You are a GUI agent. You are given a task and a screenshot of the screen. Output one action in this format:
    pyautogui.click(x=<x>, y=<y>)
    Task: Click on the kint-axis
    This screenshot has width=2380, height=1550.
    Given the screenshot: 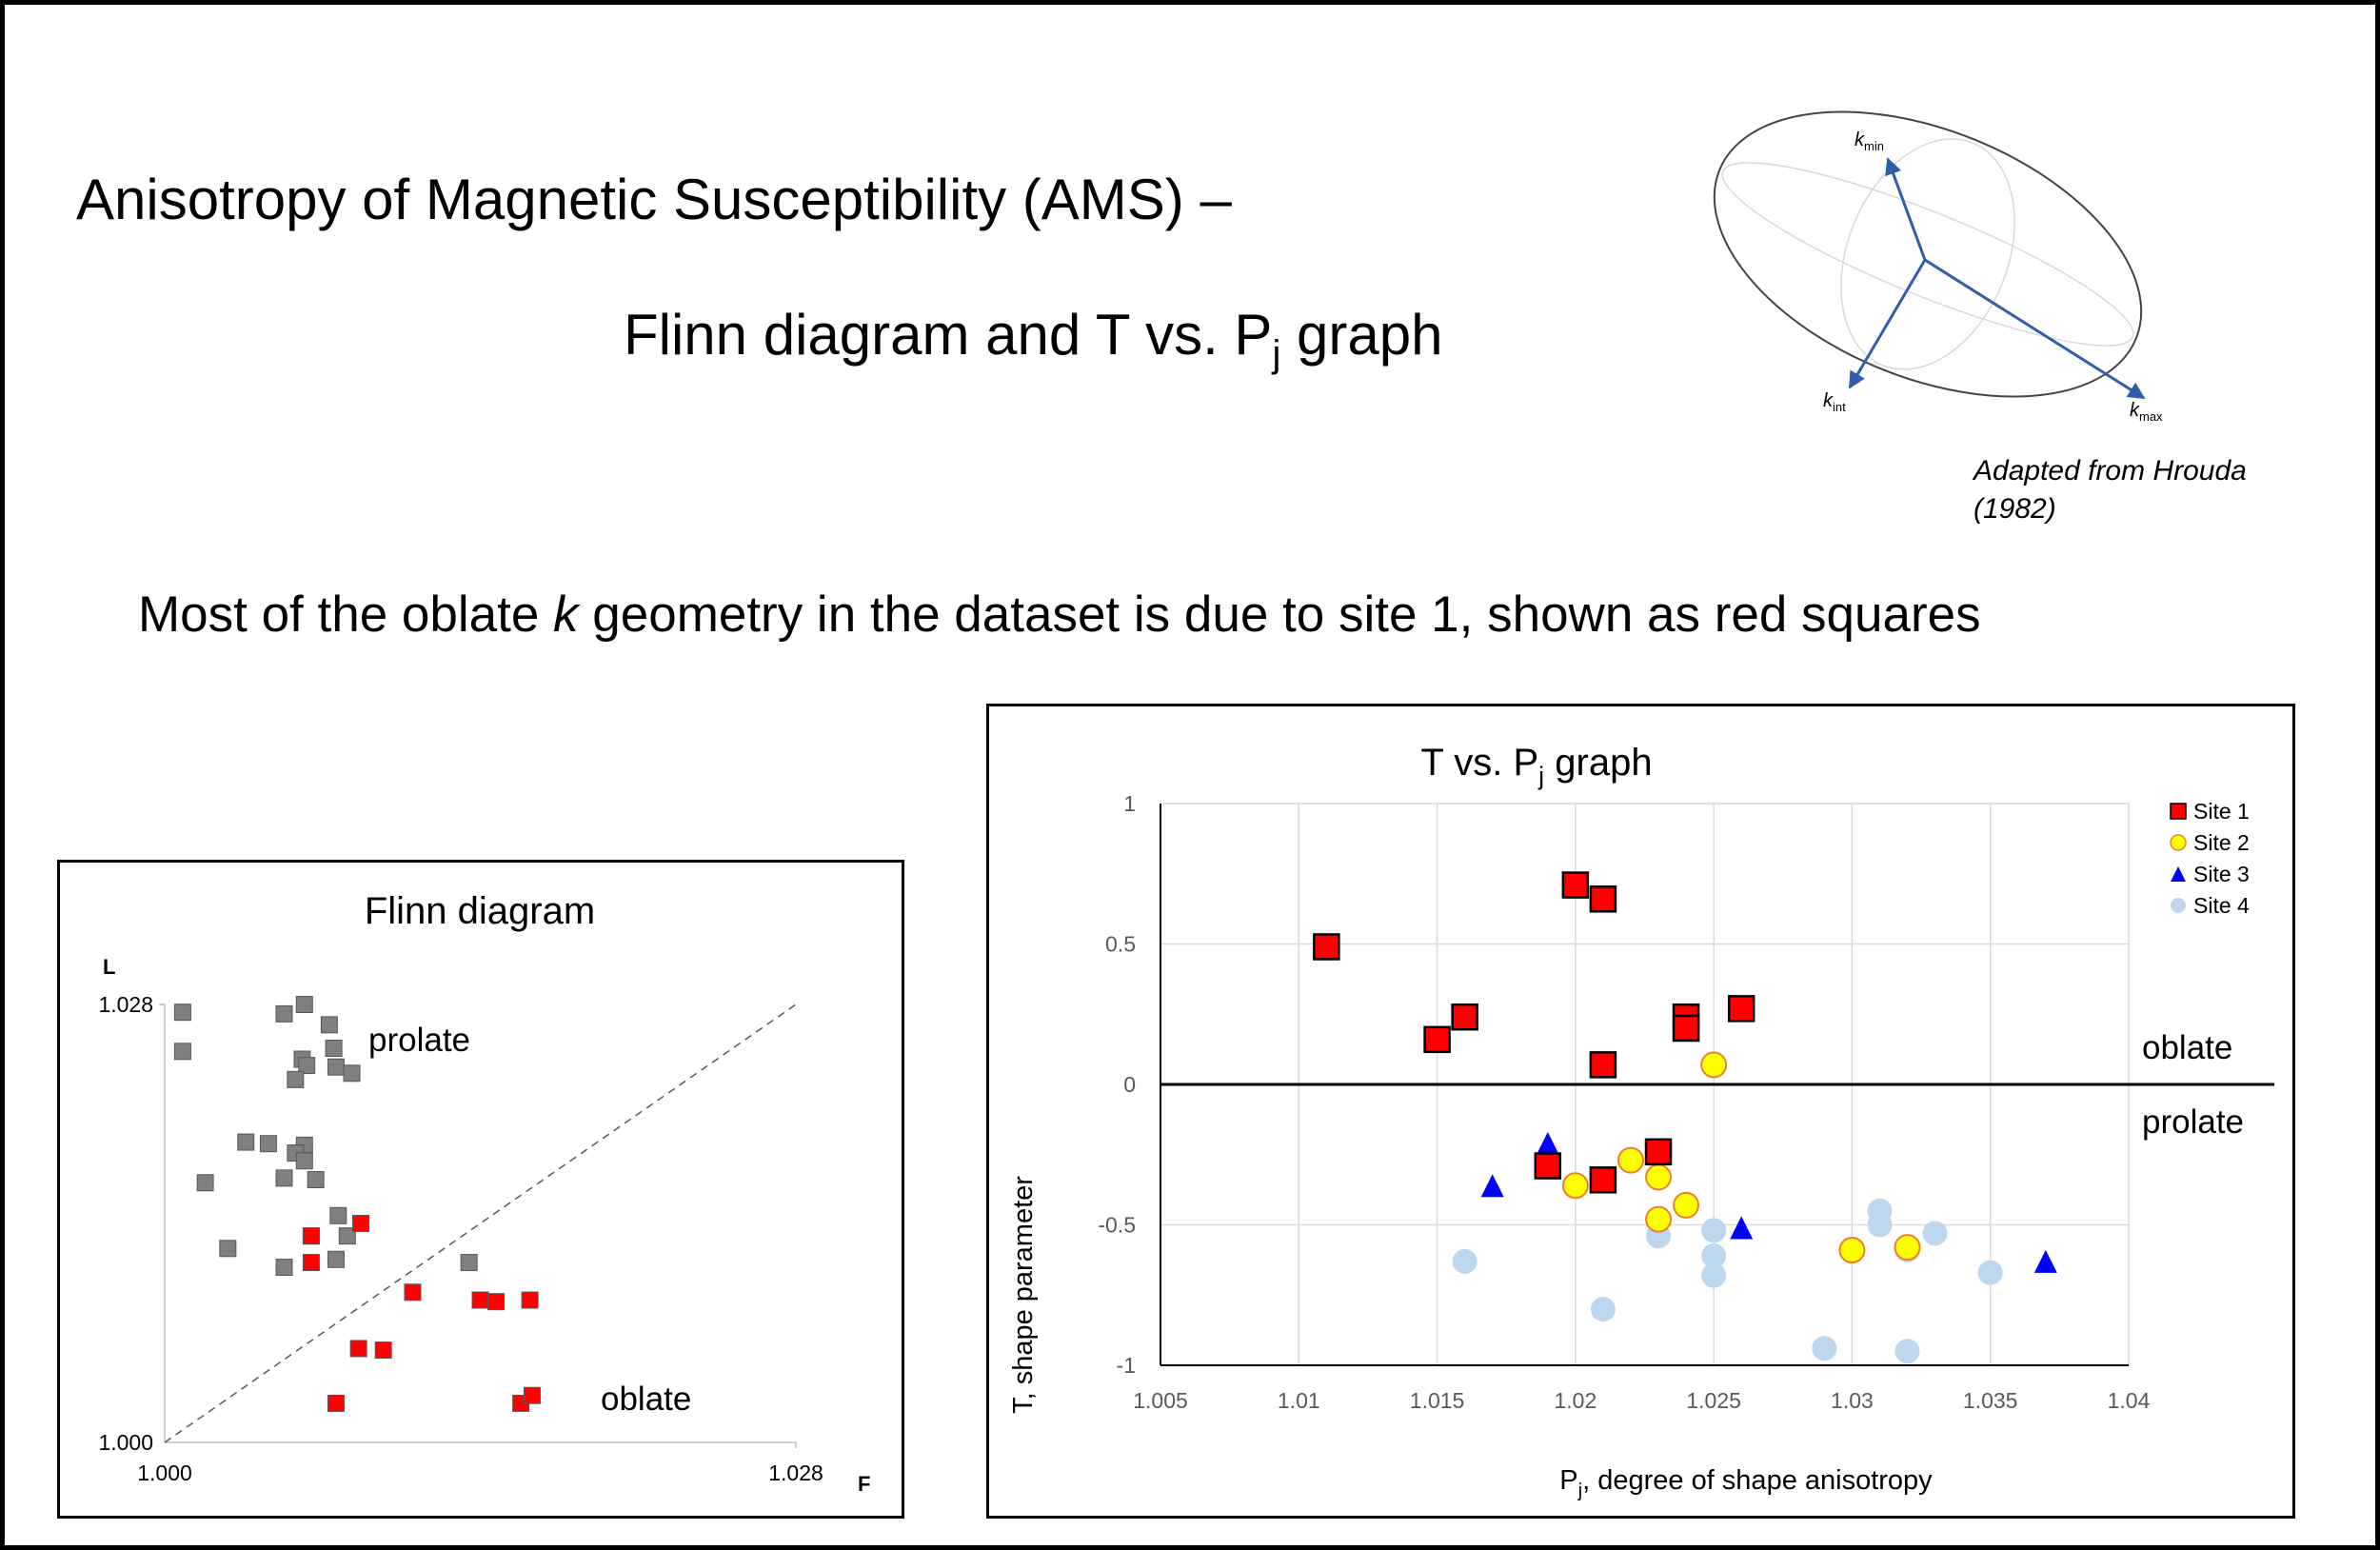 What is the action you would take?
    pyautogui.click(x=1887, y=324)
    